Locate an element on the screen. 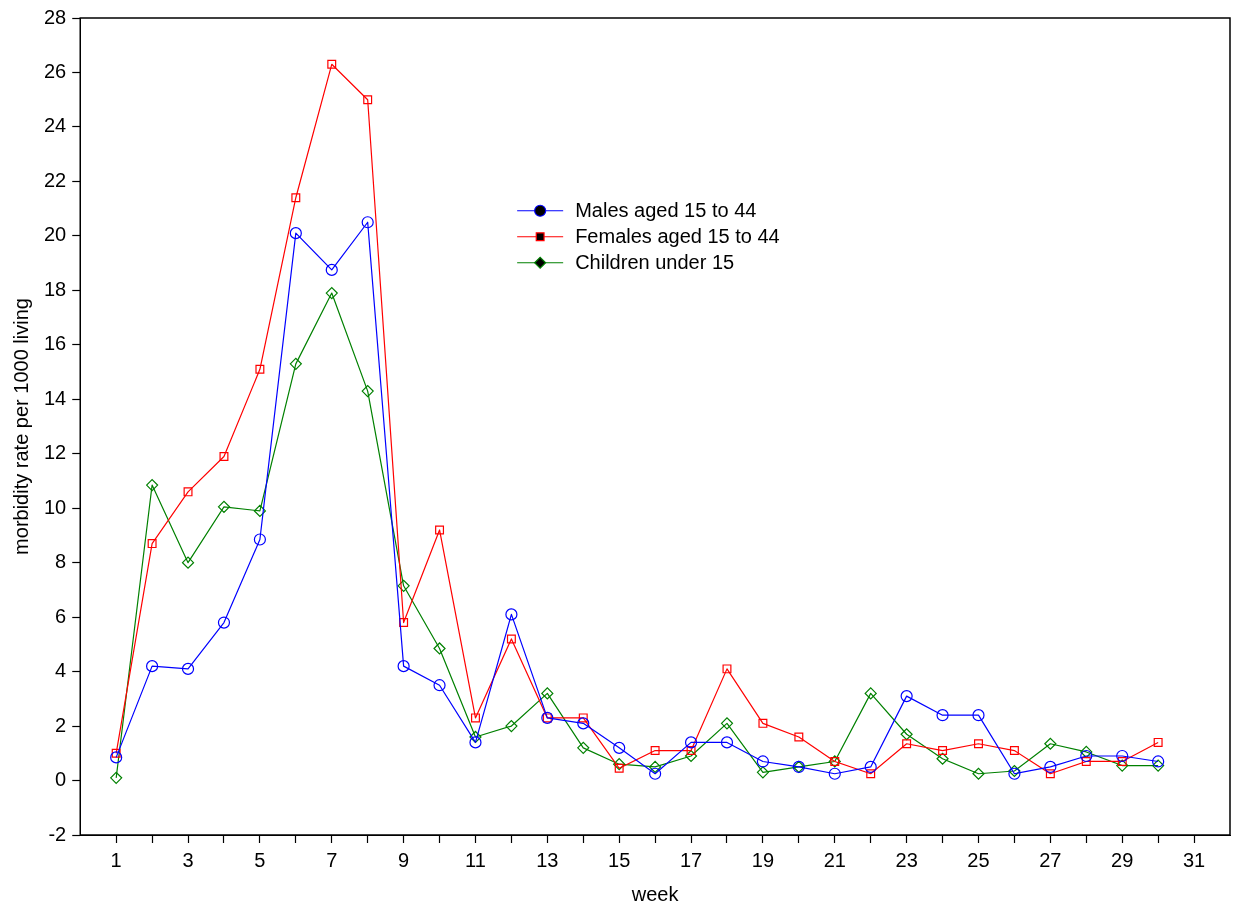 The width and height of the screenshot is (1238, 915). y-tick-label: 20 is located at coordinates (55, 234).